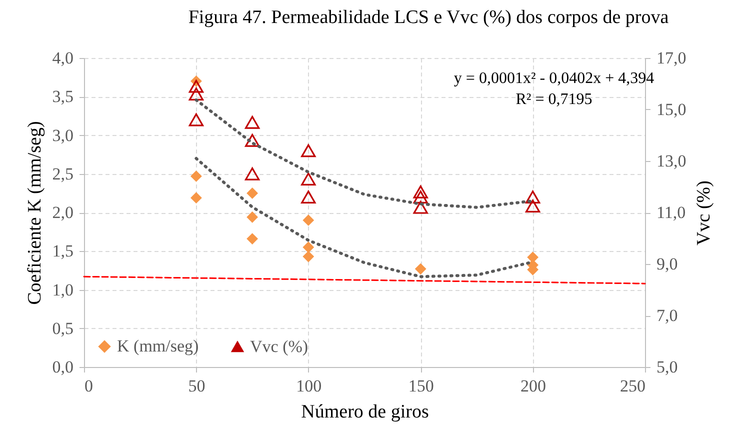 The image size is (731, 434). Describe the element at coordinates (158, 346) in the screenshot. I see `legend-label: K (mm/seg)` at that location.